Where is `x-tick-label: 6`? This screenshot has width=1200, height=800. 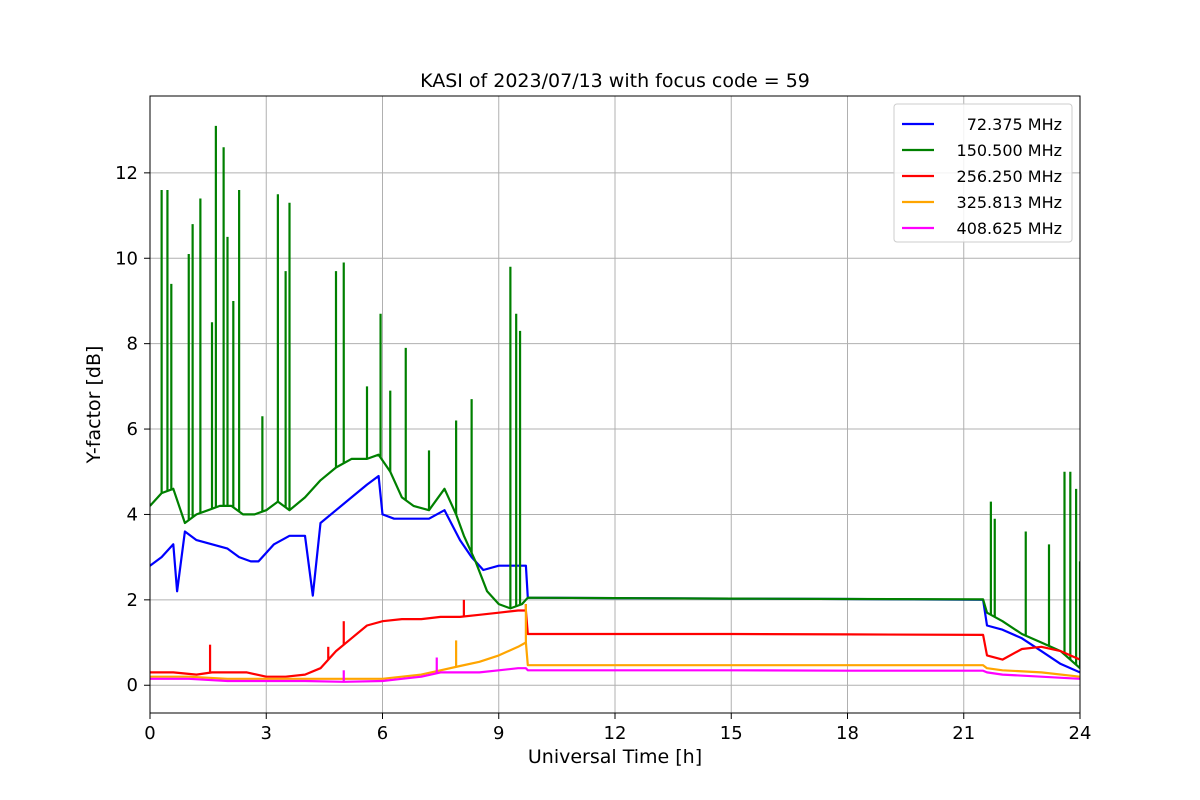
x-tick-label: 6 is located at coordinates (382, 733).